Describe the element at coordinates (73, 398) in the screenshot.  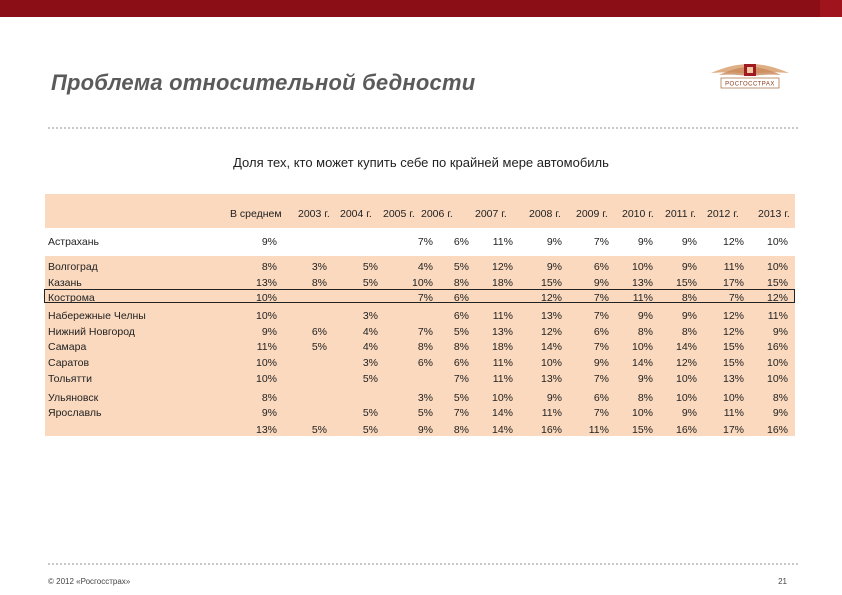
I see `row-city-label: Ульяновск` at that location.